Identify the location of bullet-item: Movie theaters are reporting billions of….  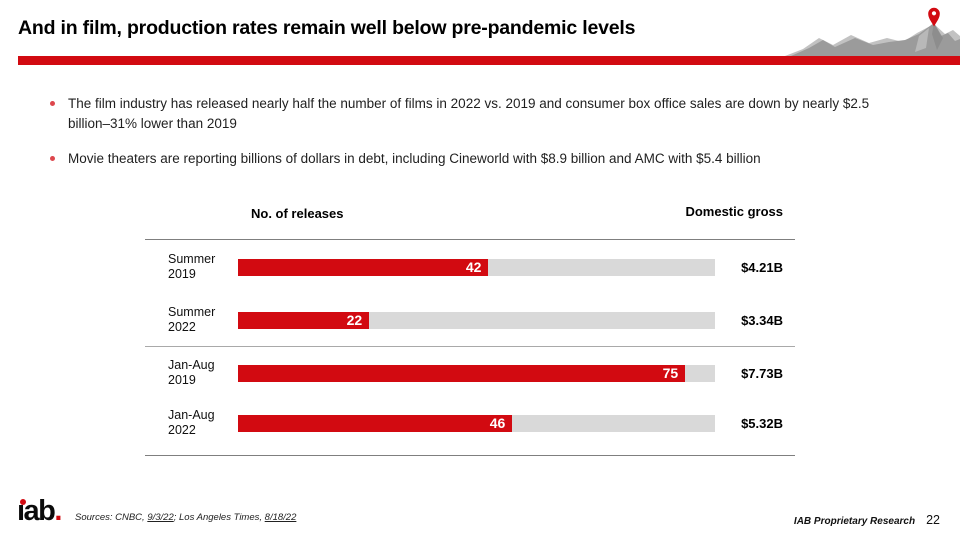
(465, 159).